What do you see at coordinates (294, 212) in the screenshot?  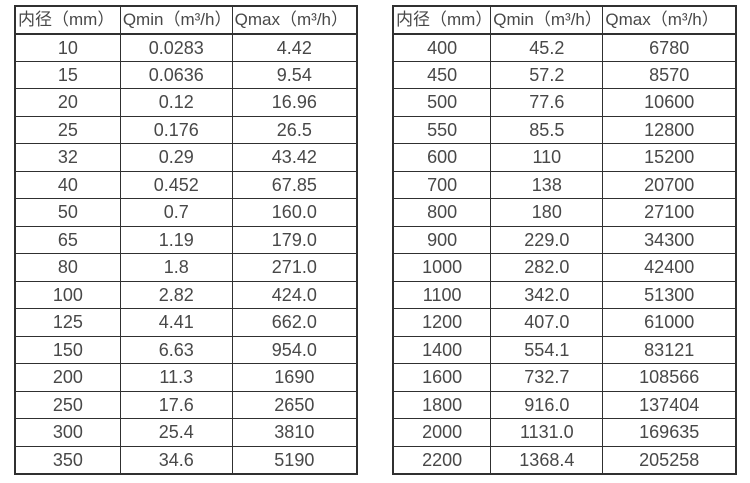 I see `table-cell: 160.0` at bounding box center [294, 212].